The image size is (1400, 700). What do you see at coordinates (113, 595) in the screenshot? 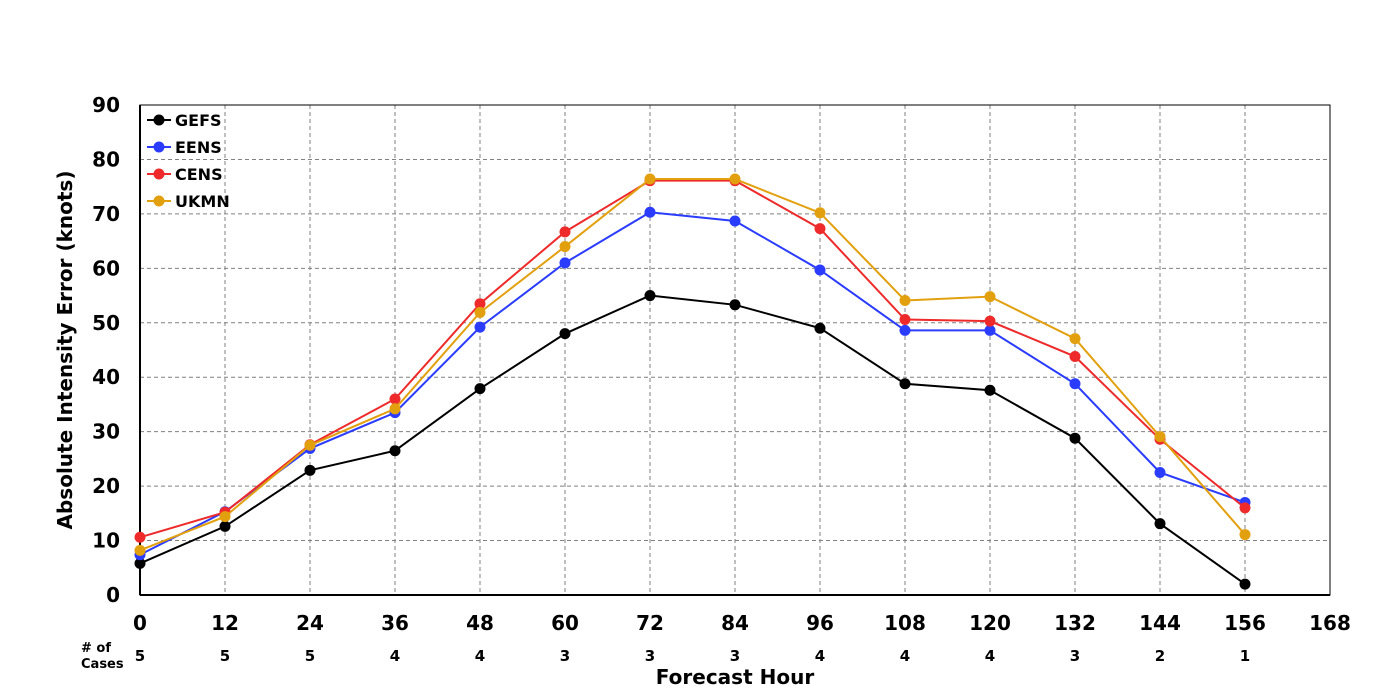
I see `y-tick-label: 0` at bounding box center [113, 595].